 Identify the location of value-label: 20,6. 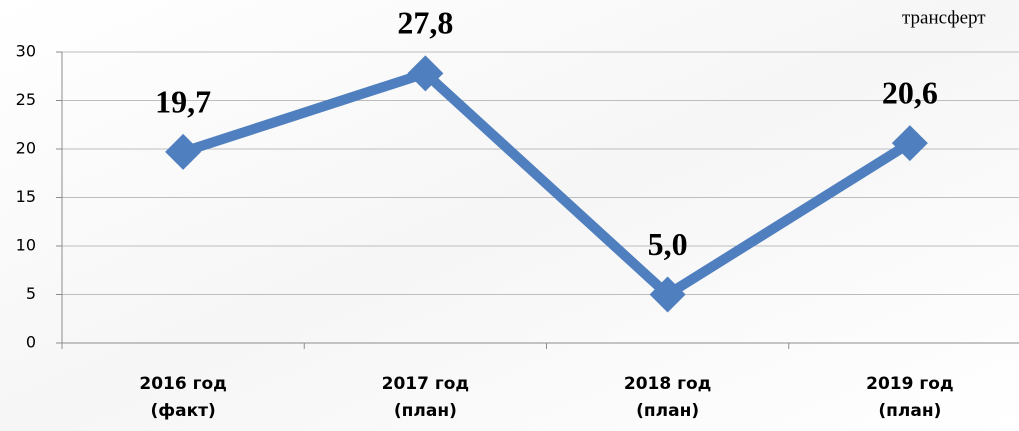
(910, 93).